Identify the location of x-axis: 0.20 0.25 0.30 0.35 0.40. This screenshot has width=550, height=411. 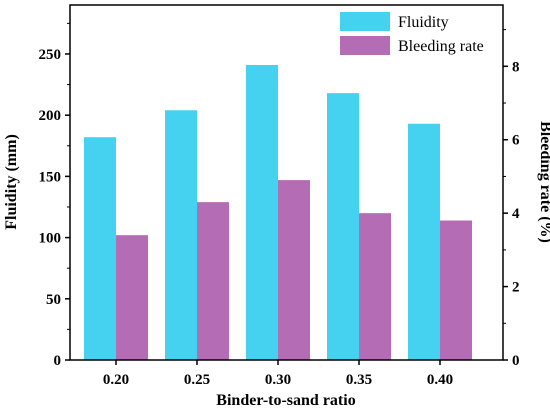
(278, 374).